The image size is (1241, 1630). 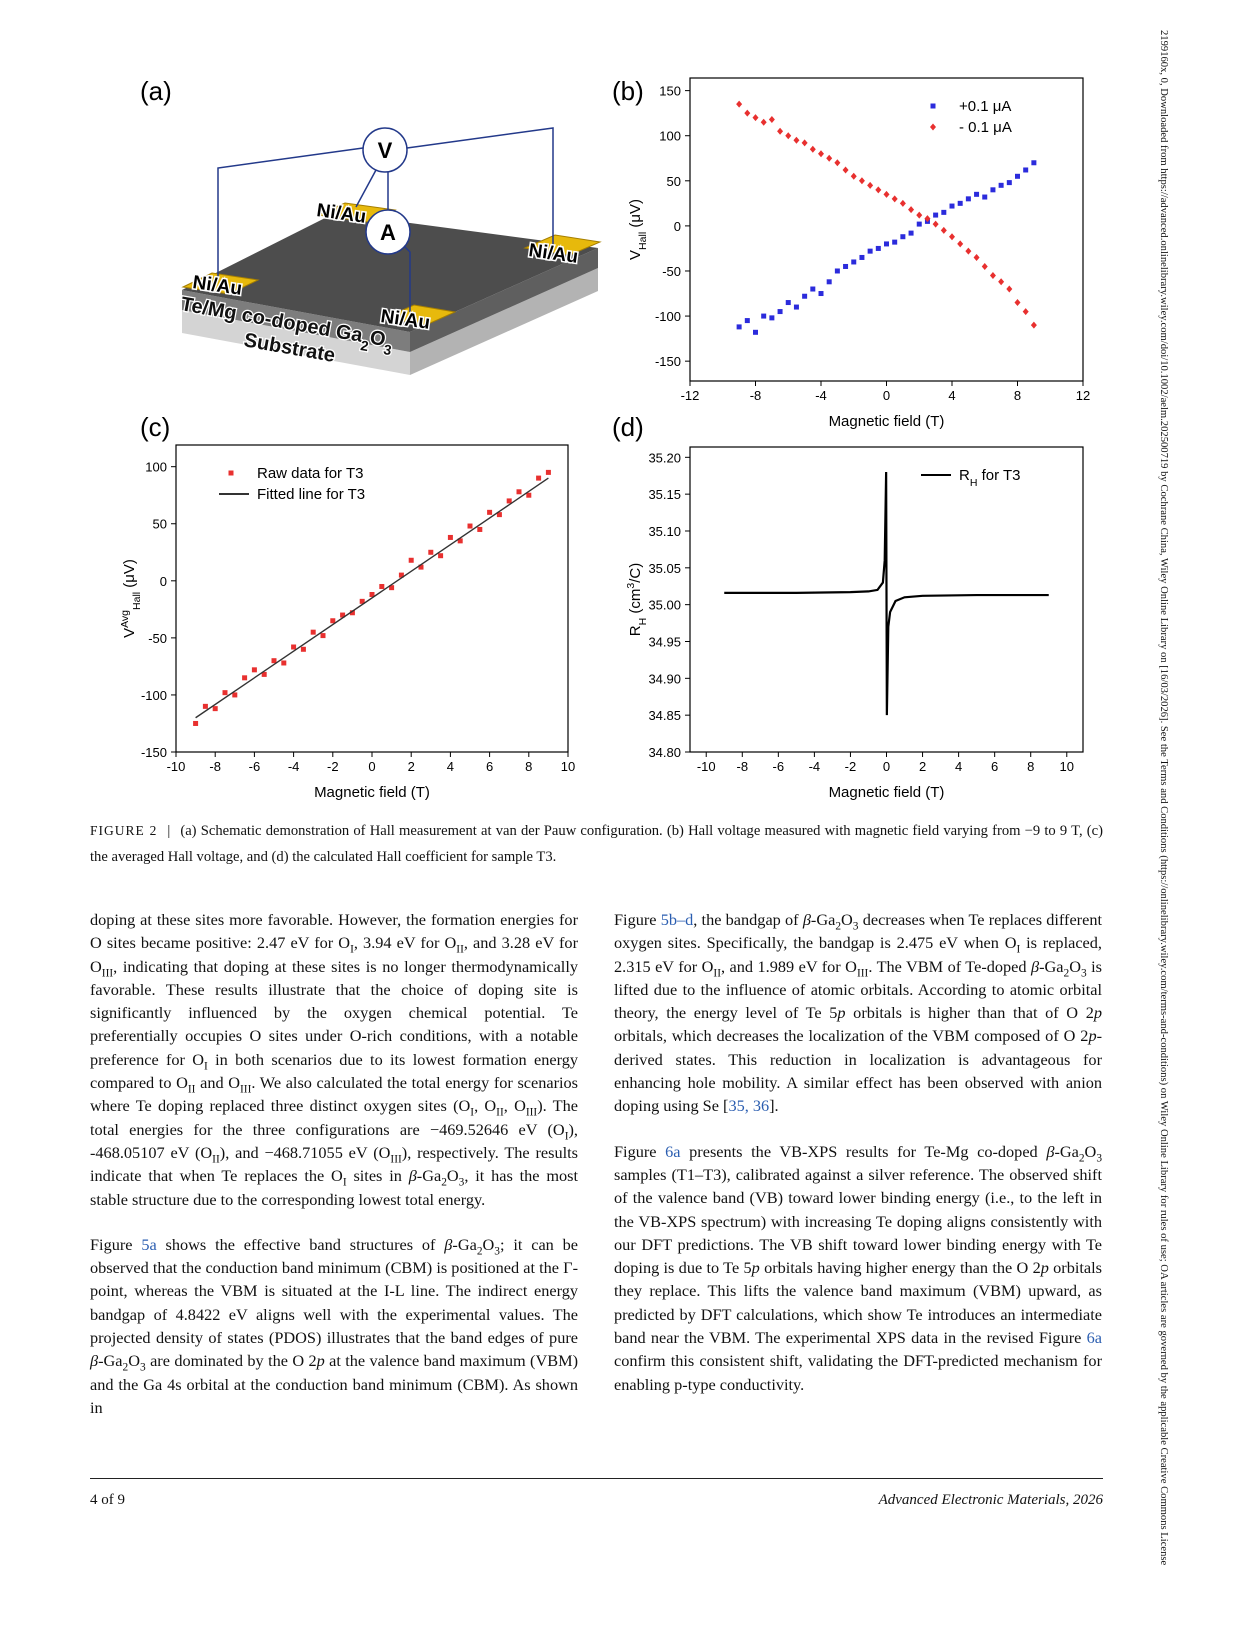 What do you see at coordinates (149, 1244) in the screenshot?
I see `link-run: 5a` at bounding box center [149, 1244].